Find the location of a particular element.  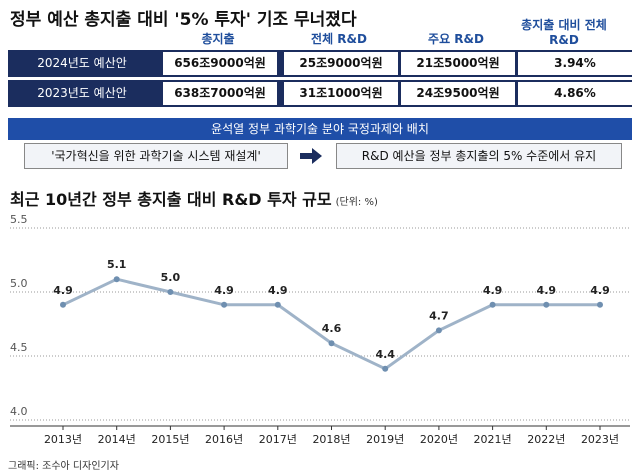

x-tick-label: 2023년 is located at coordinates (600, 439).